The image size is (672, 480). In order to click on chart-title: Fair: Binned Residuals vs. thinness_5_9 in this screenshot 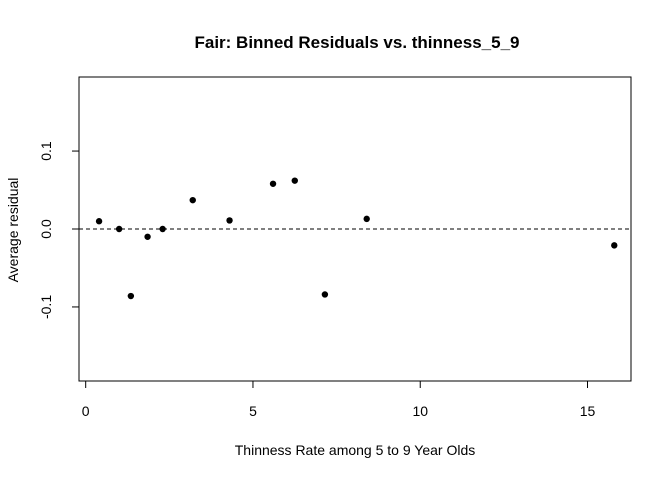, I will do `click(356, 42)`.